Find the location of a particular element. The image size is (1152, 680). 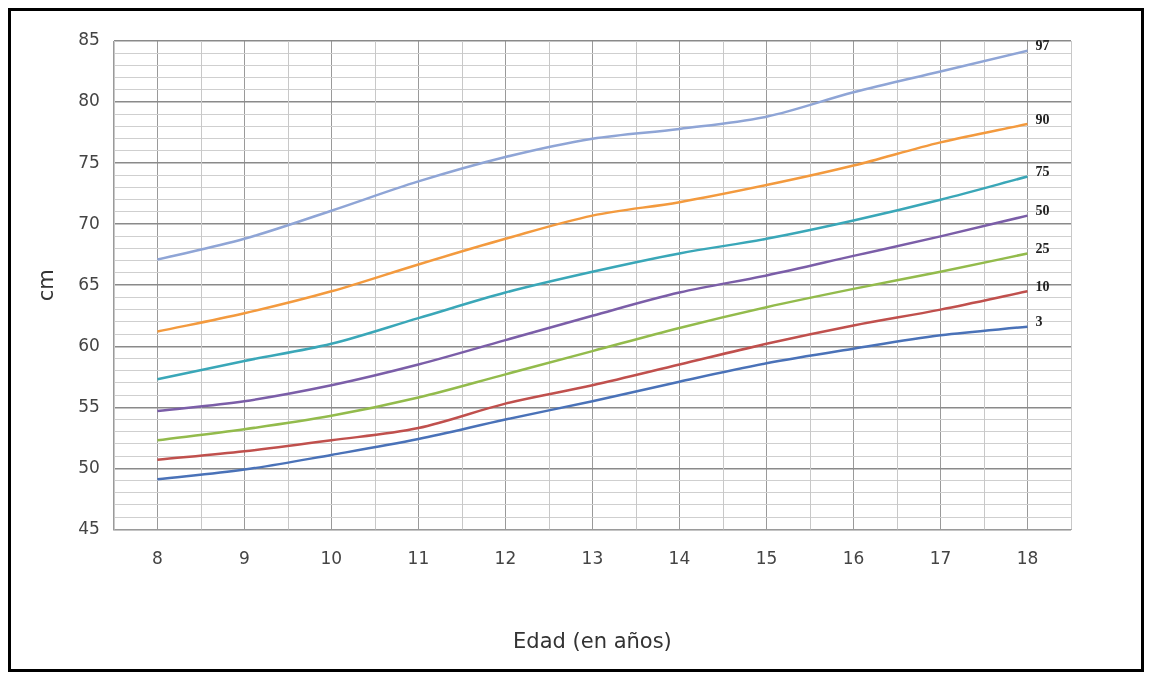

y-tick-label: 50 is located at coordinates (89, 466).